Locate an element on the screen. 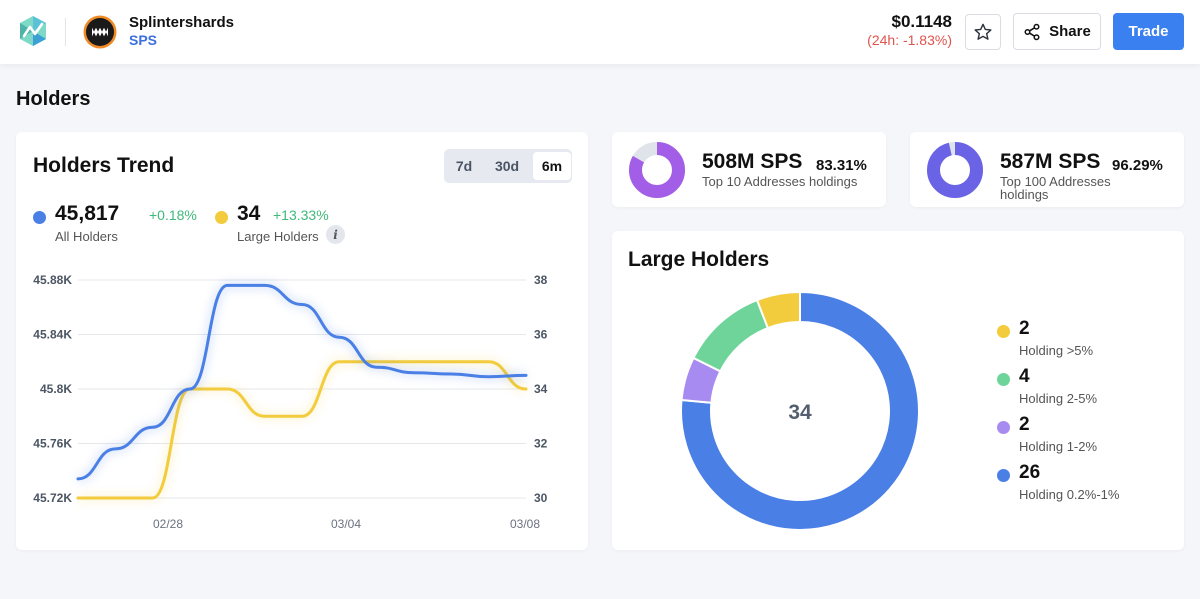 Image resolution: width=1200 pixels, height=599 pixels. top10-donut-arc is located at coordinates (657, 170).